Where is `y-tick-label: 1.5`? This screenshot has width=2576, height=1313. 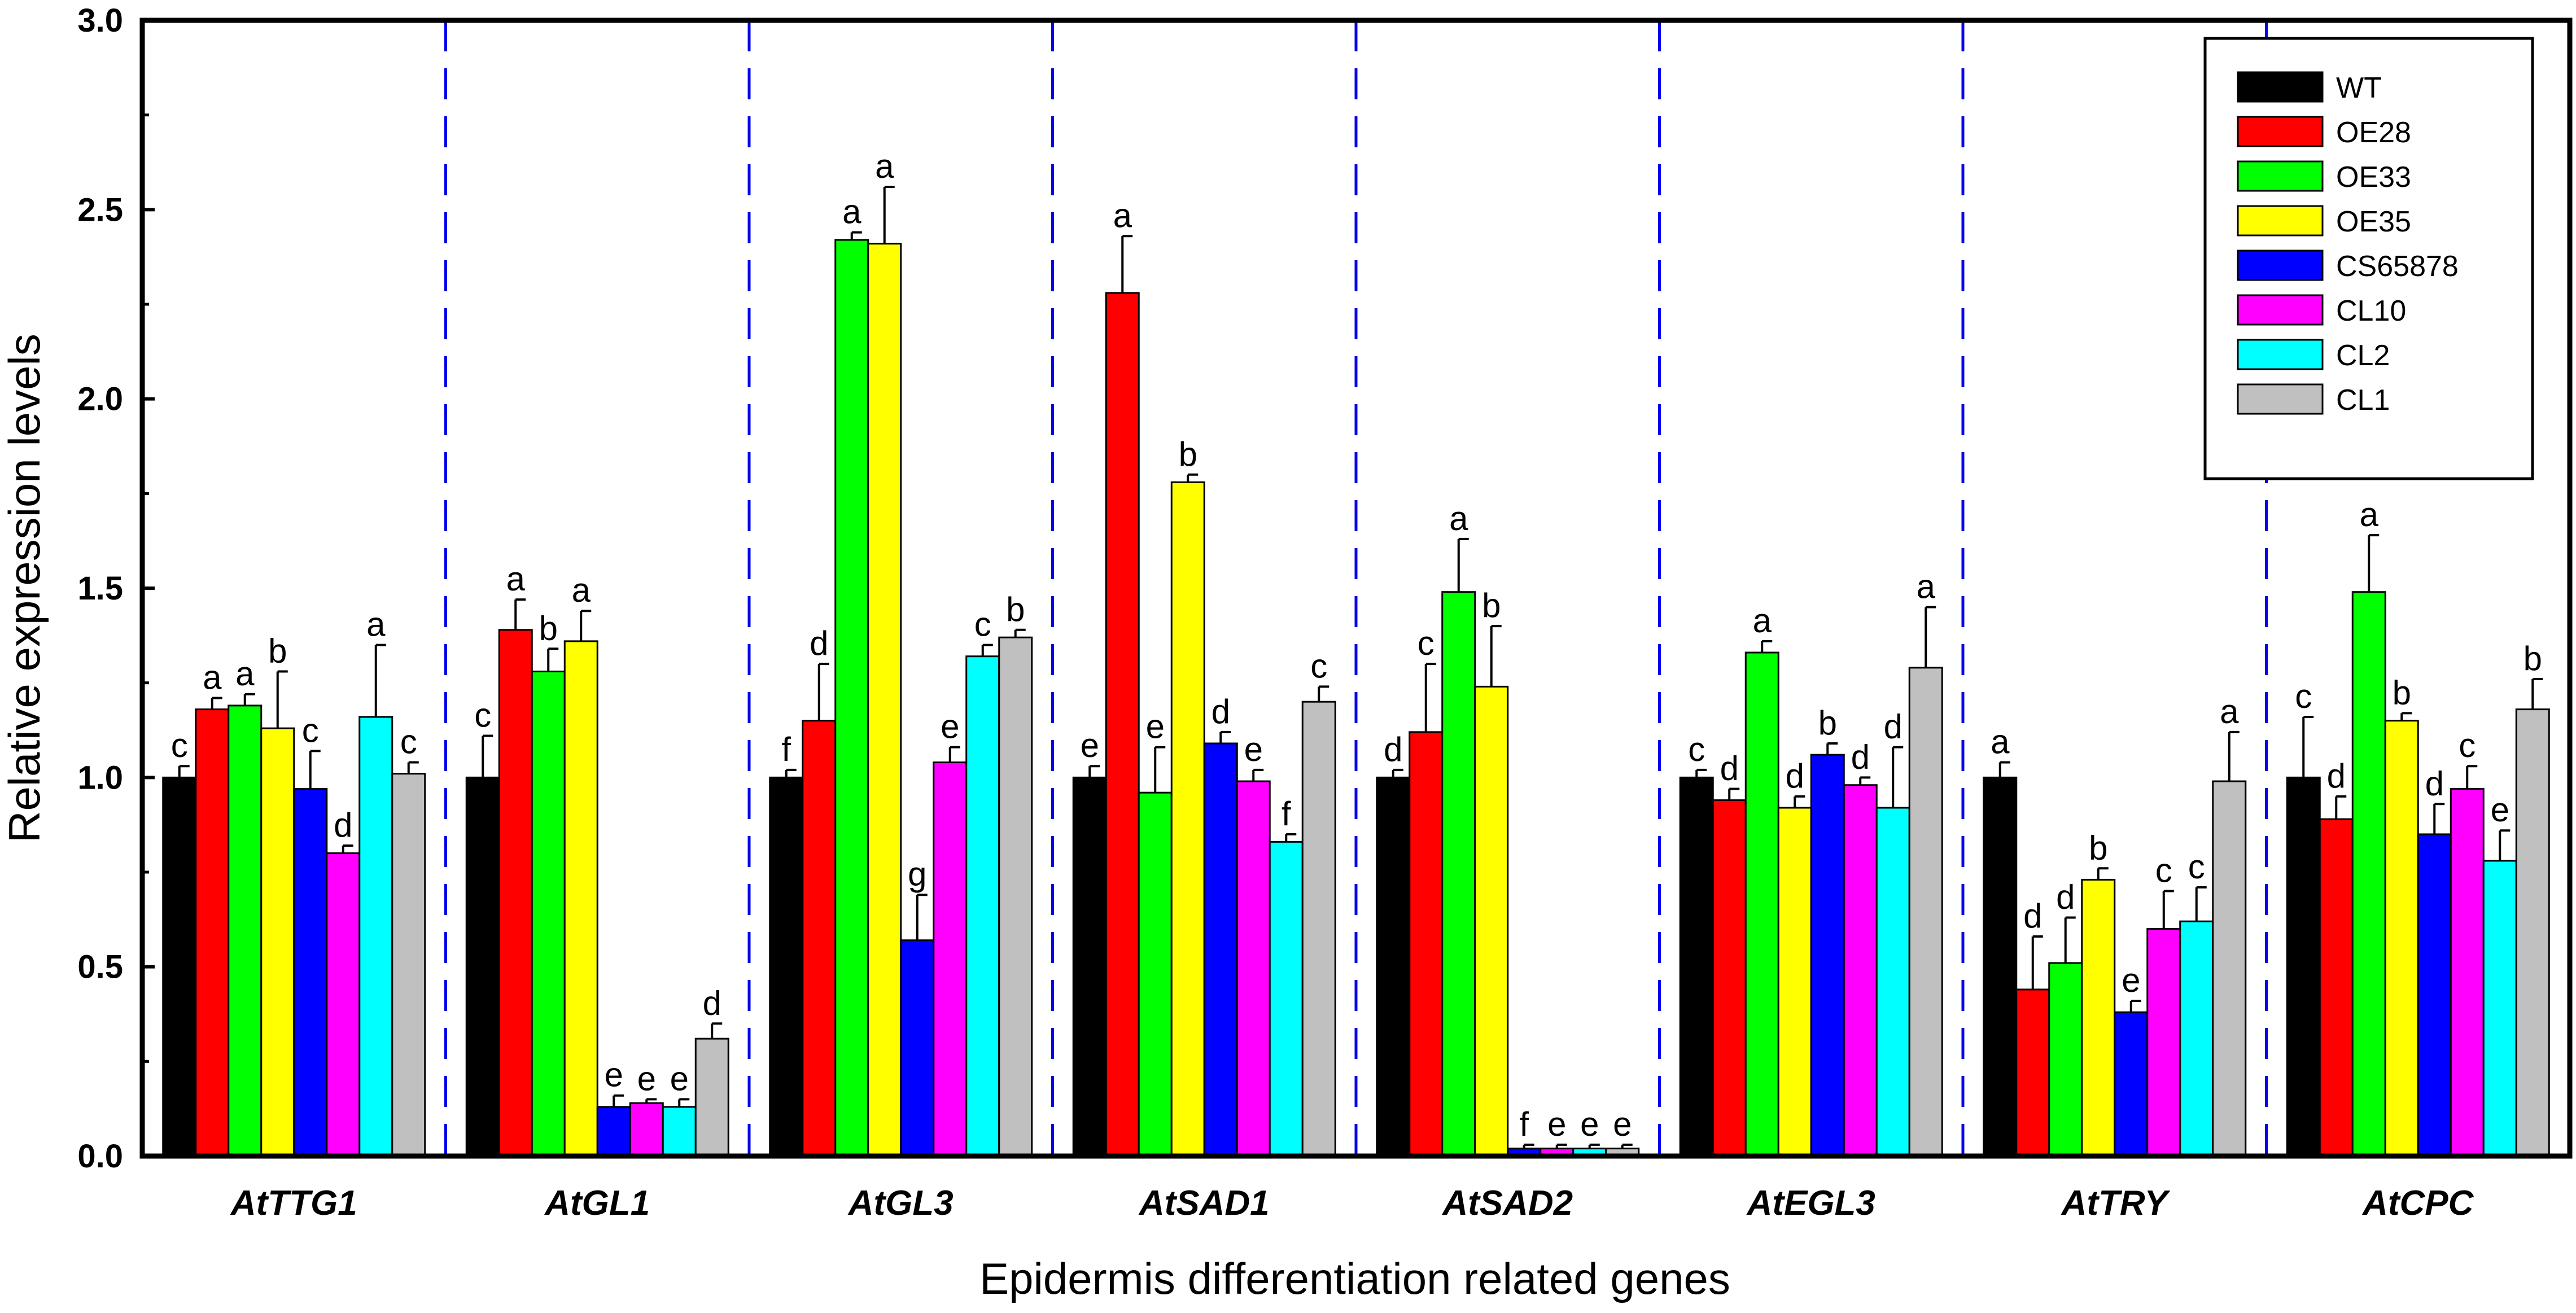
y-tick-label: 1.5 is located at coordinates (100, 589).